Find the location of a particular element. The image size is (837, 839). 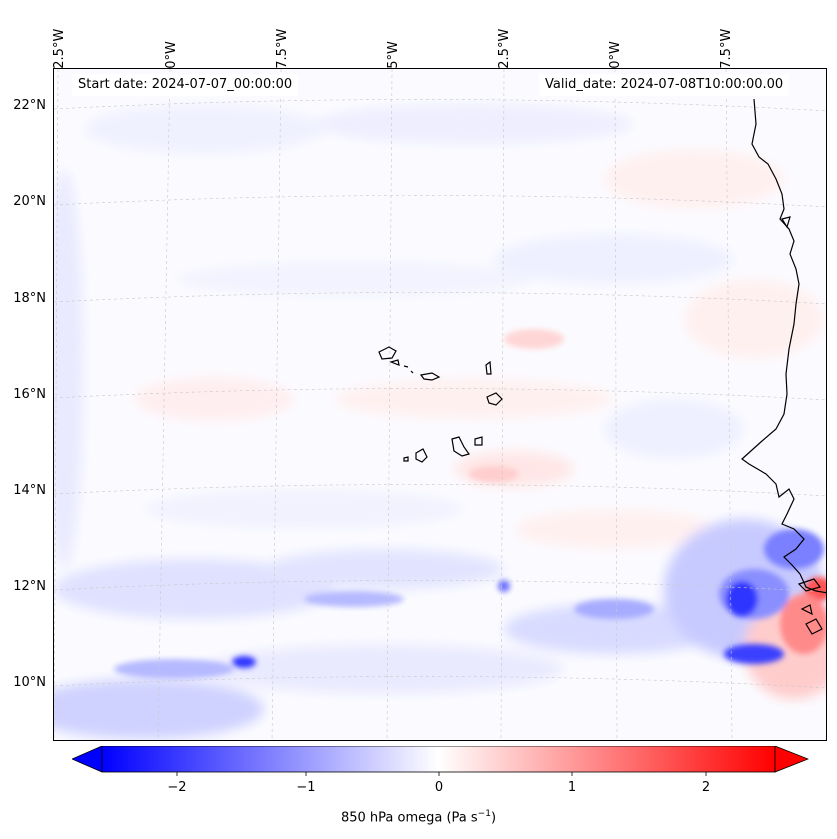

colorbar-label-sup: −1 is located at coordinates (484, 814).